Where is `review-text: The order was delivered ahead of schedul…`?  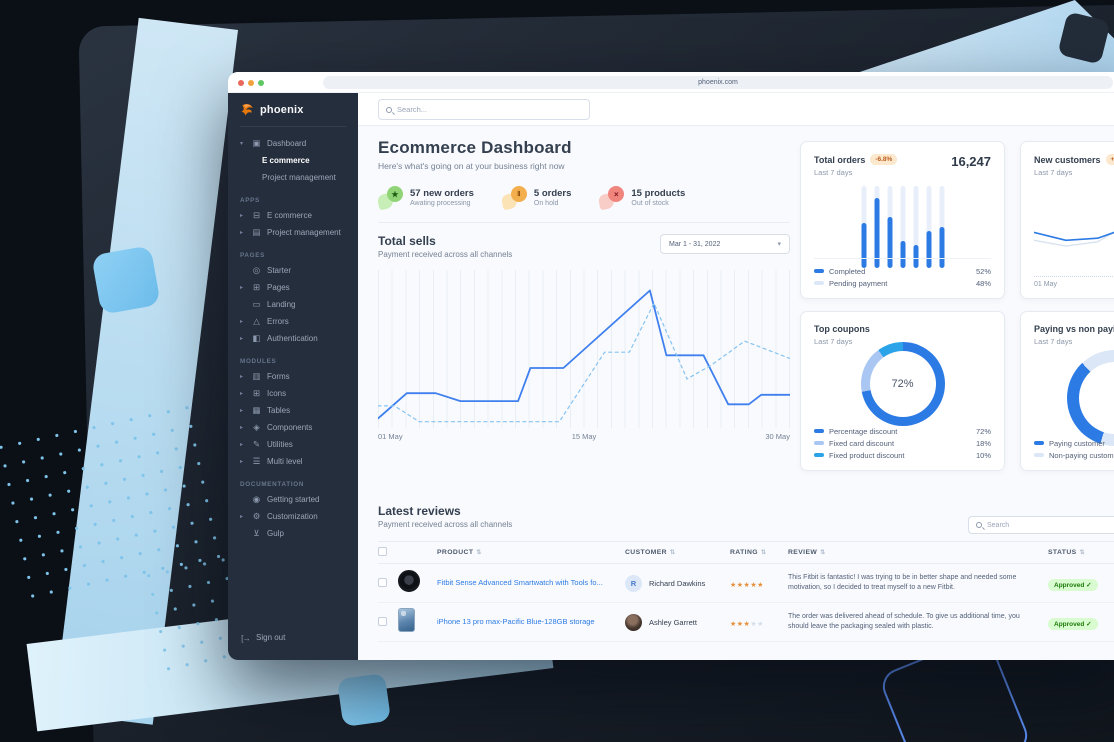 review-text: The order was delivered ahead of schedul… is located at coordinates (904, 621).